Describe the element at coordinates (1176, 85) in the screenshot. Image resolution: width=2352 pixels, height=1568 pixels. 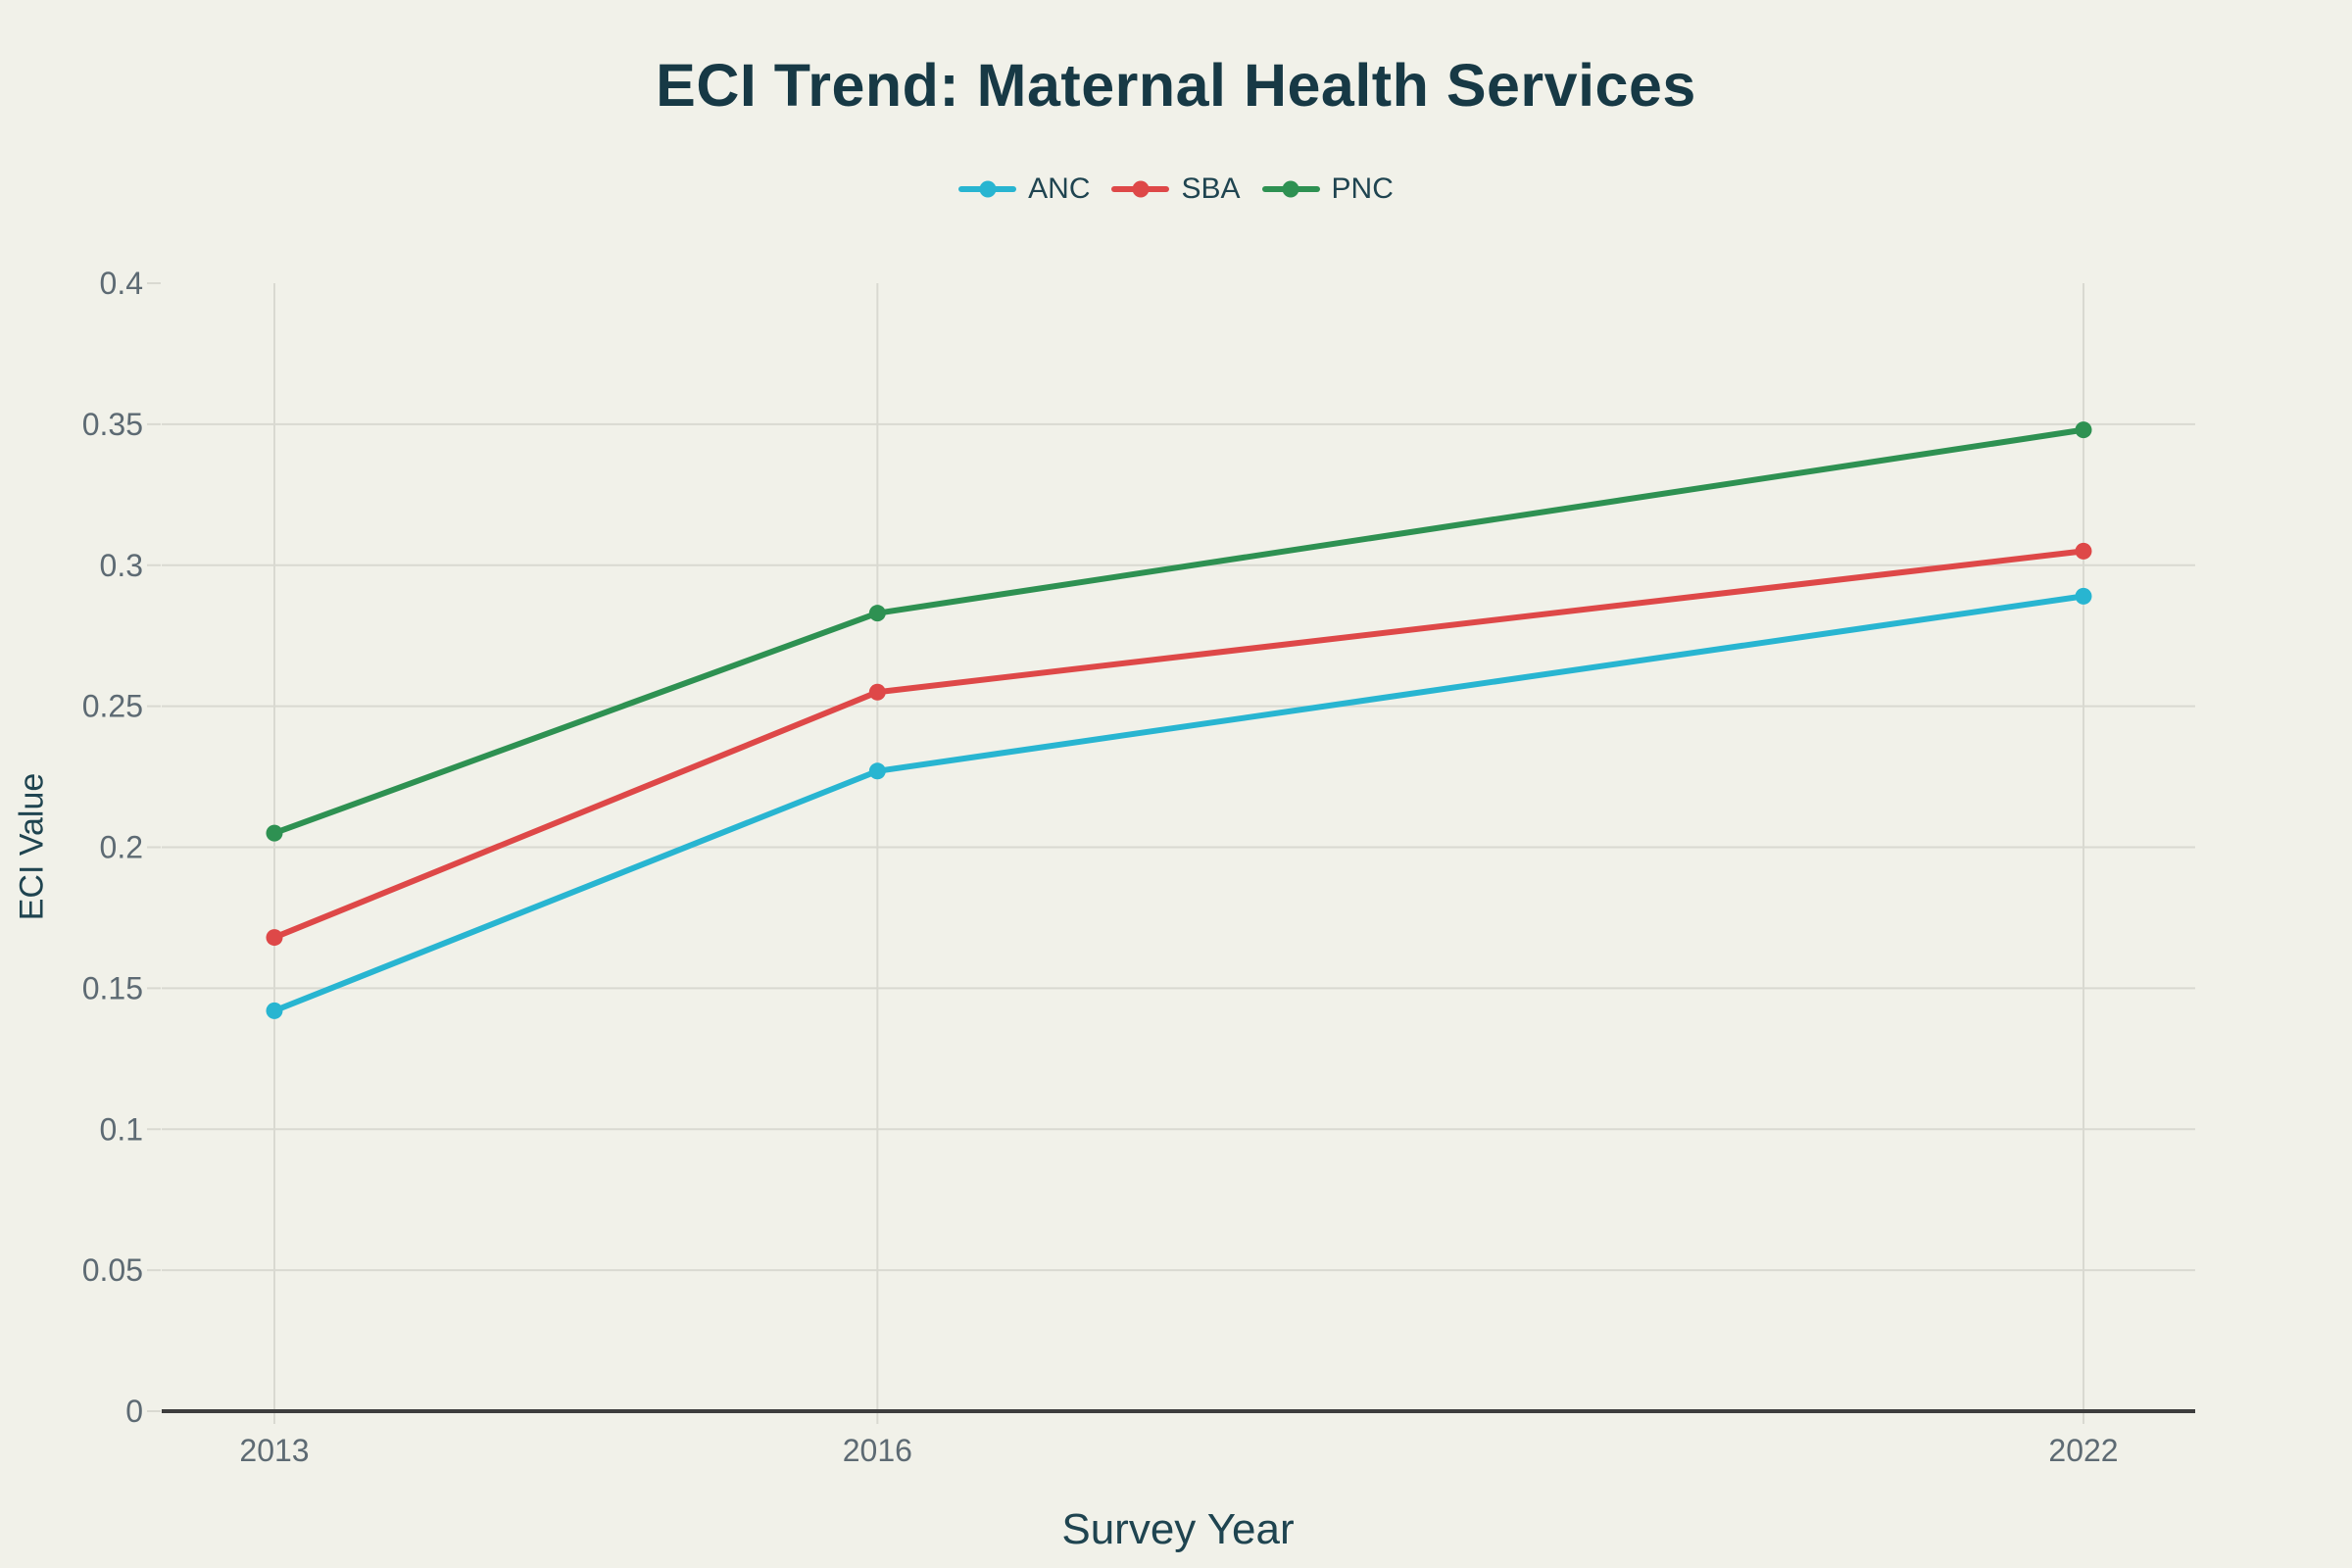
I see `chart-title: ECI Trend: Maternal Health Services` at that location.